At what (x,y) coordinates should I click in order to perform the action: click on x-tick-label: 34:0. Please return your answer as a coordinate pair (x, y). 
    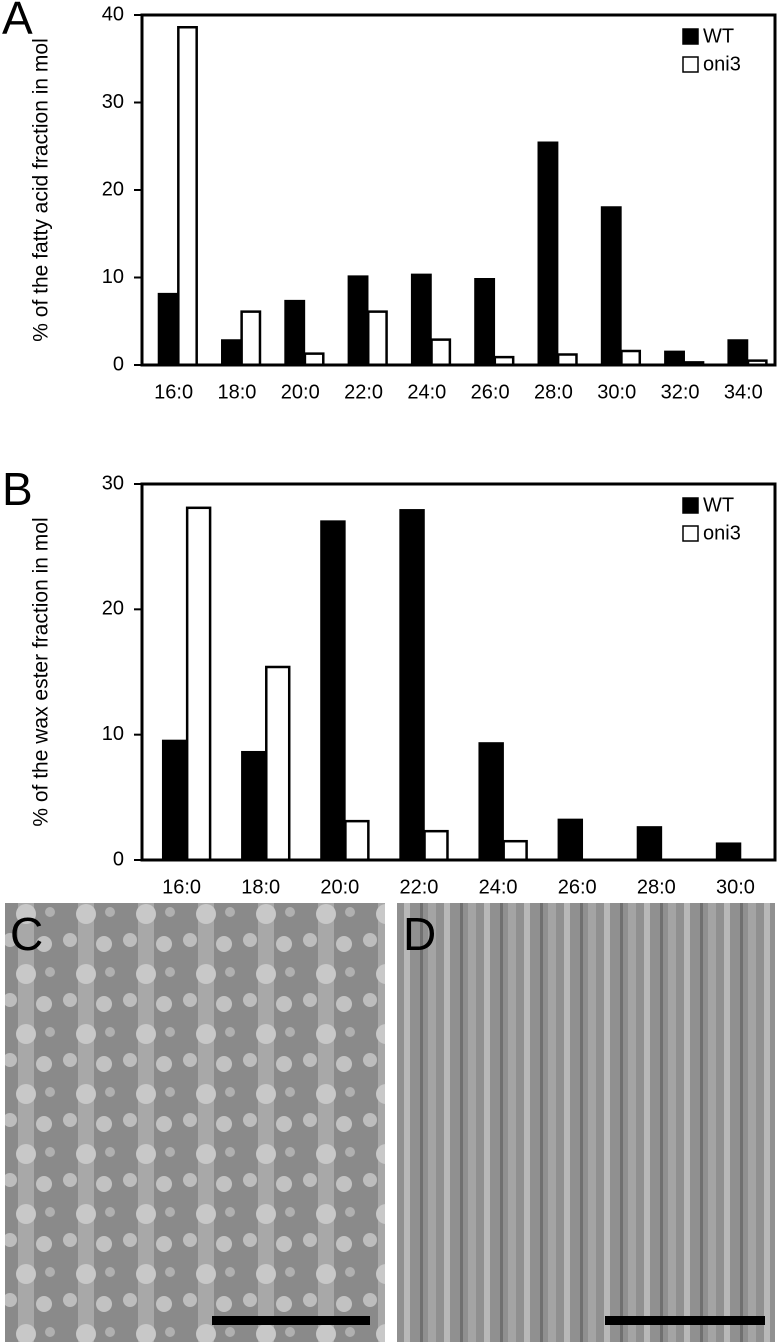
    Looking at the image, I should click on (743, 392).